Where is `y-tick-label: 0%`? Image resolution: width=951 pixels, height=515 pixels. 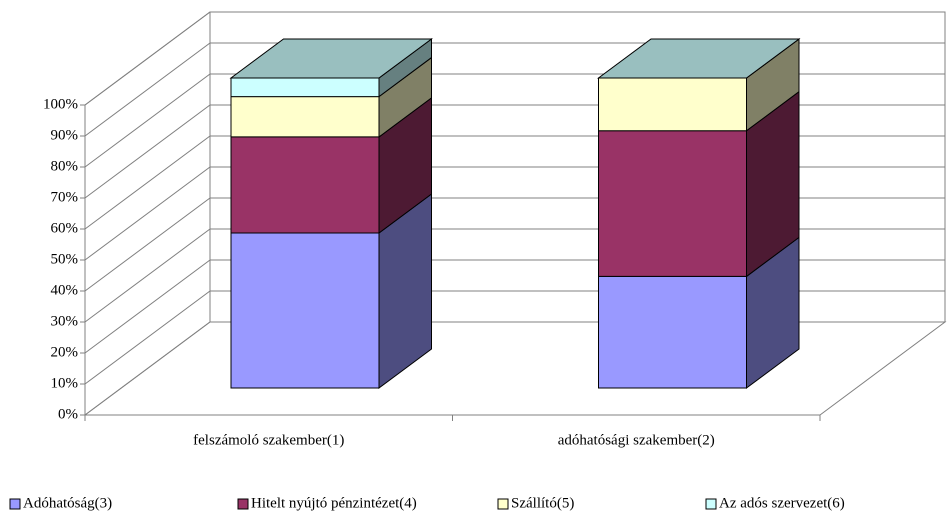 y-tick-label: 0% is located at coordinates (68, 414).